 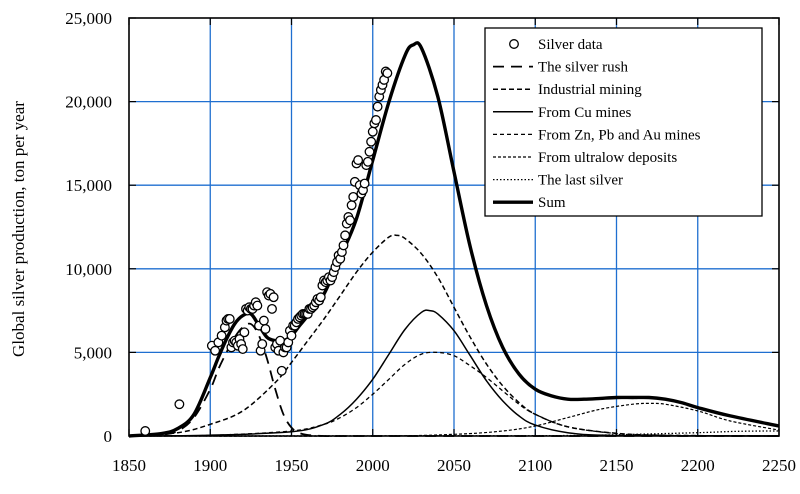 I want to click on x-tick-label: 1850, so click(x=129, y=465).